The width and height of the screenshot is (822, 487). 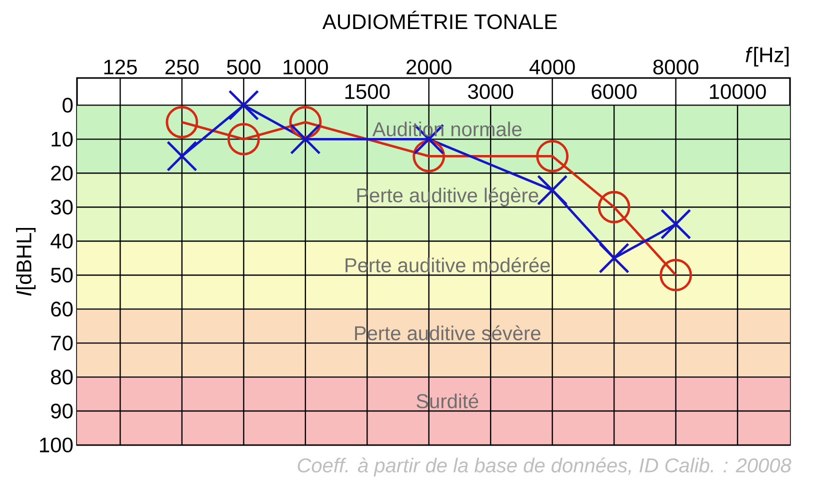 I want to click on x-tick-label: 1500, so click(x=367, y=92).